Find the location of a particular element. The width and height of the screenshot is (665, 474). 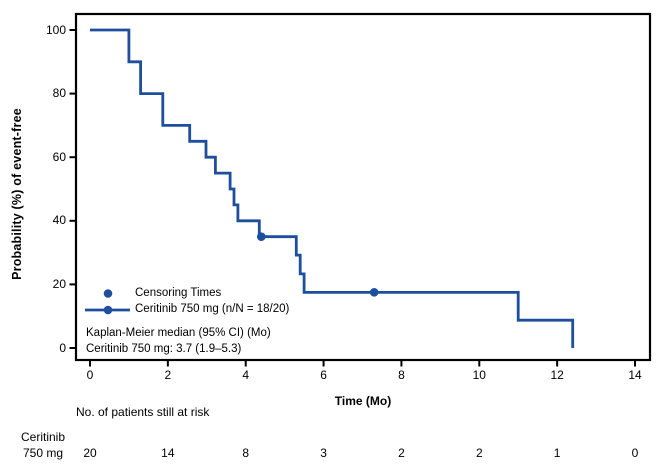

y-tick-label: 100 is located at coordinates (55, 29).